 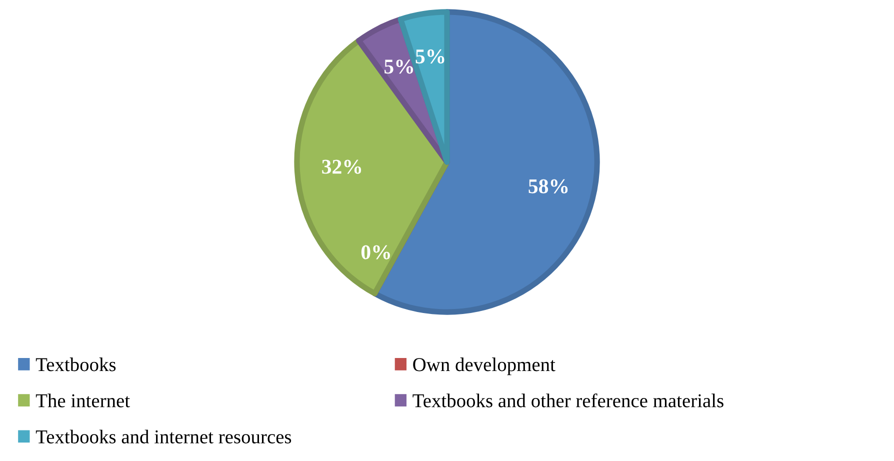 What do you see at coordinates (83, 401) in the screenshot?
I see `legend-label: The internet` at bounding box center [83, 401].